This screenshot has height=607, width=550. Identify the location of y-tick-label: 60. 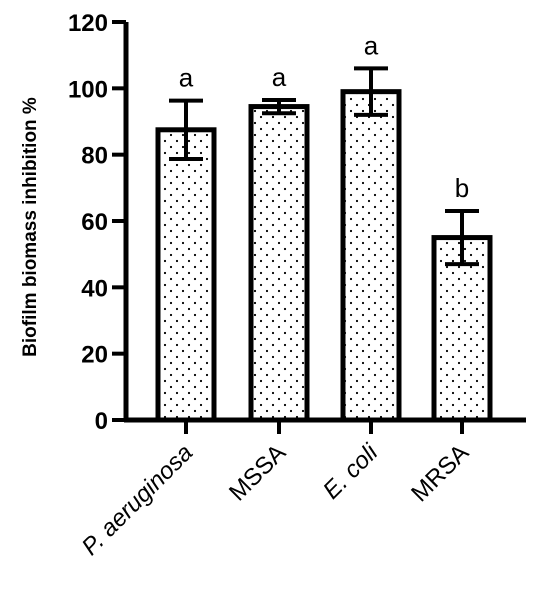
(94, 222).